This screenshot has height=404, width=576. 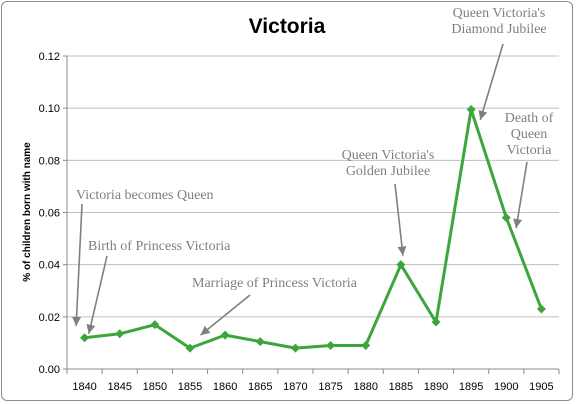 What do you see at coordinates (119, 387) in the screenshot?
I see `x-tick-label: 1845` at bounding box center [119, 387].